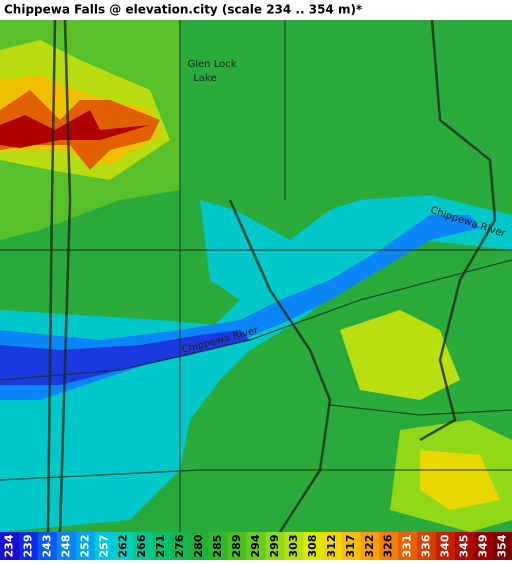 This screenshot has width=512, height=564. I want to click on legend-label: 303, so click(293, 546).